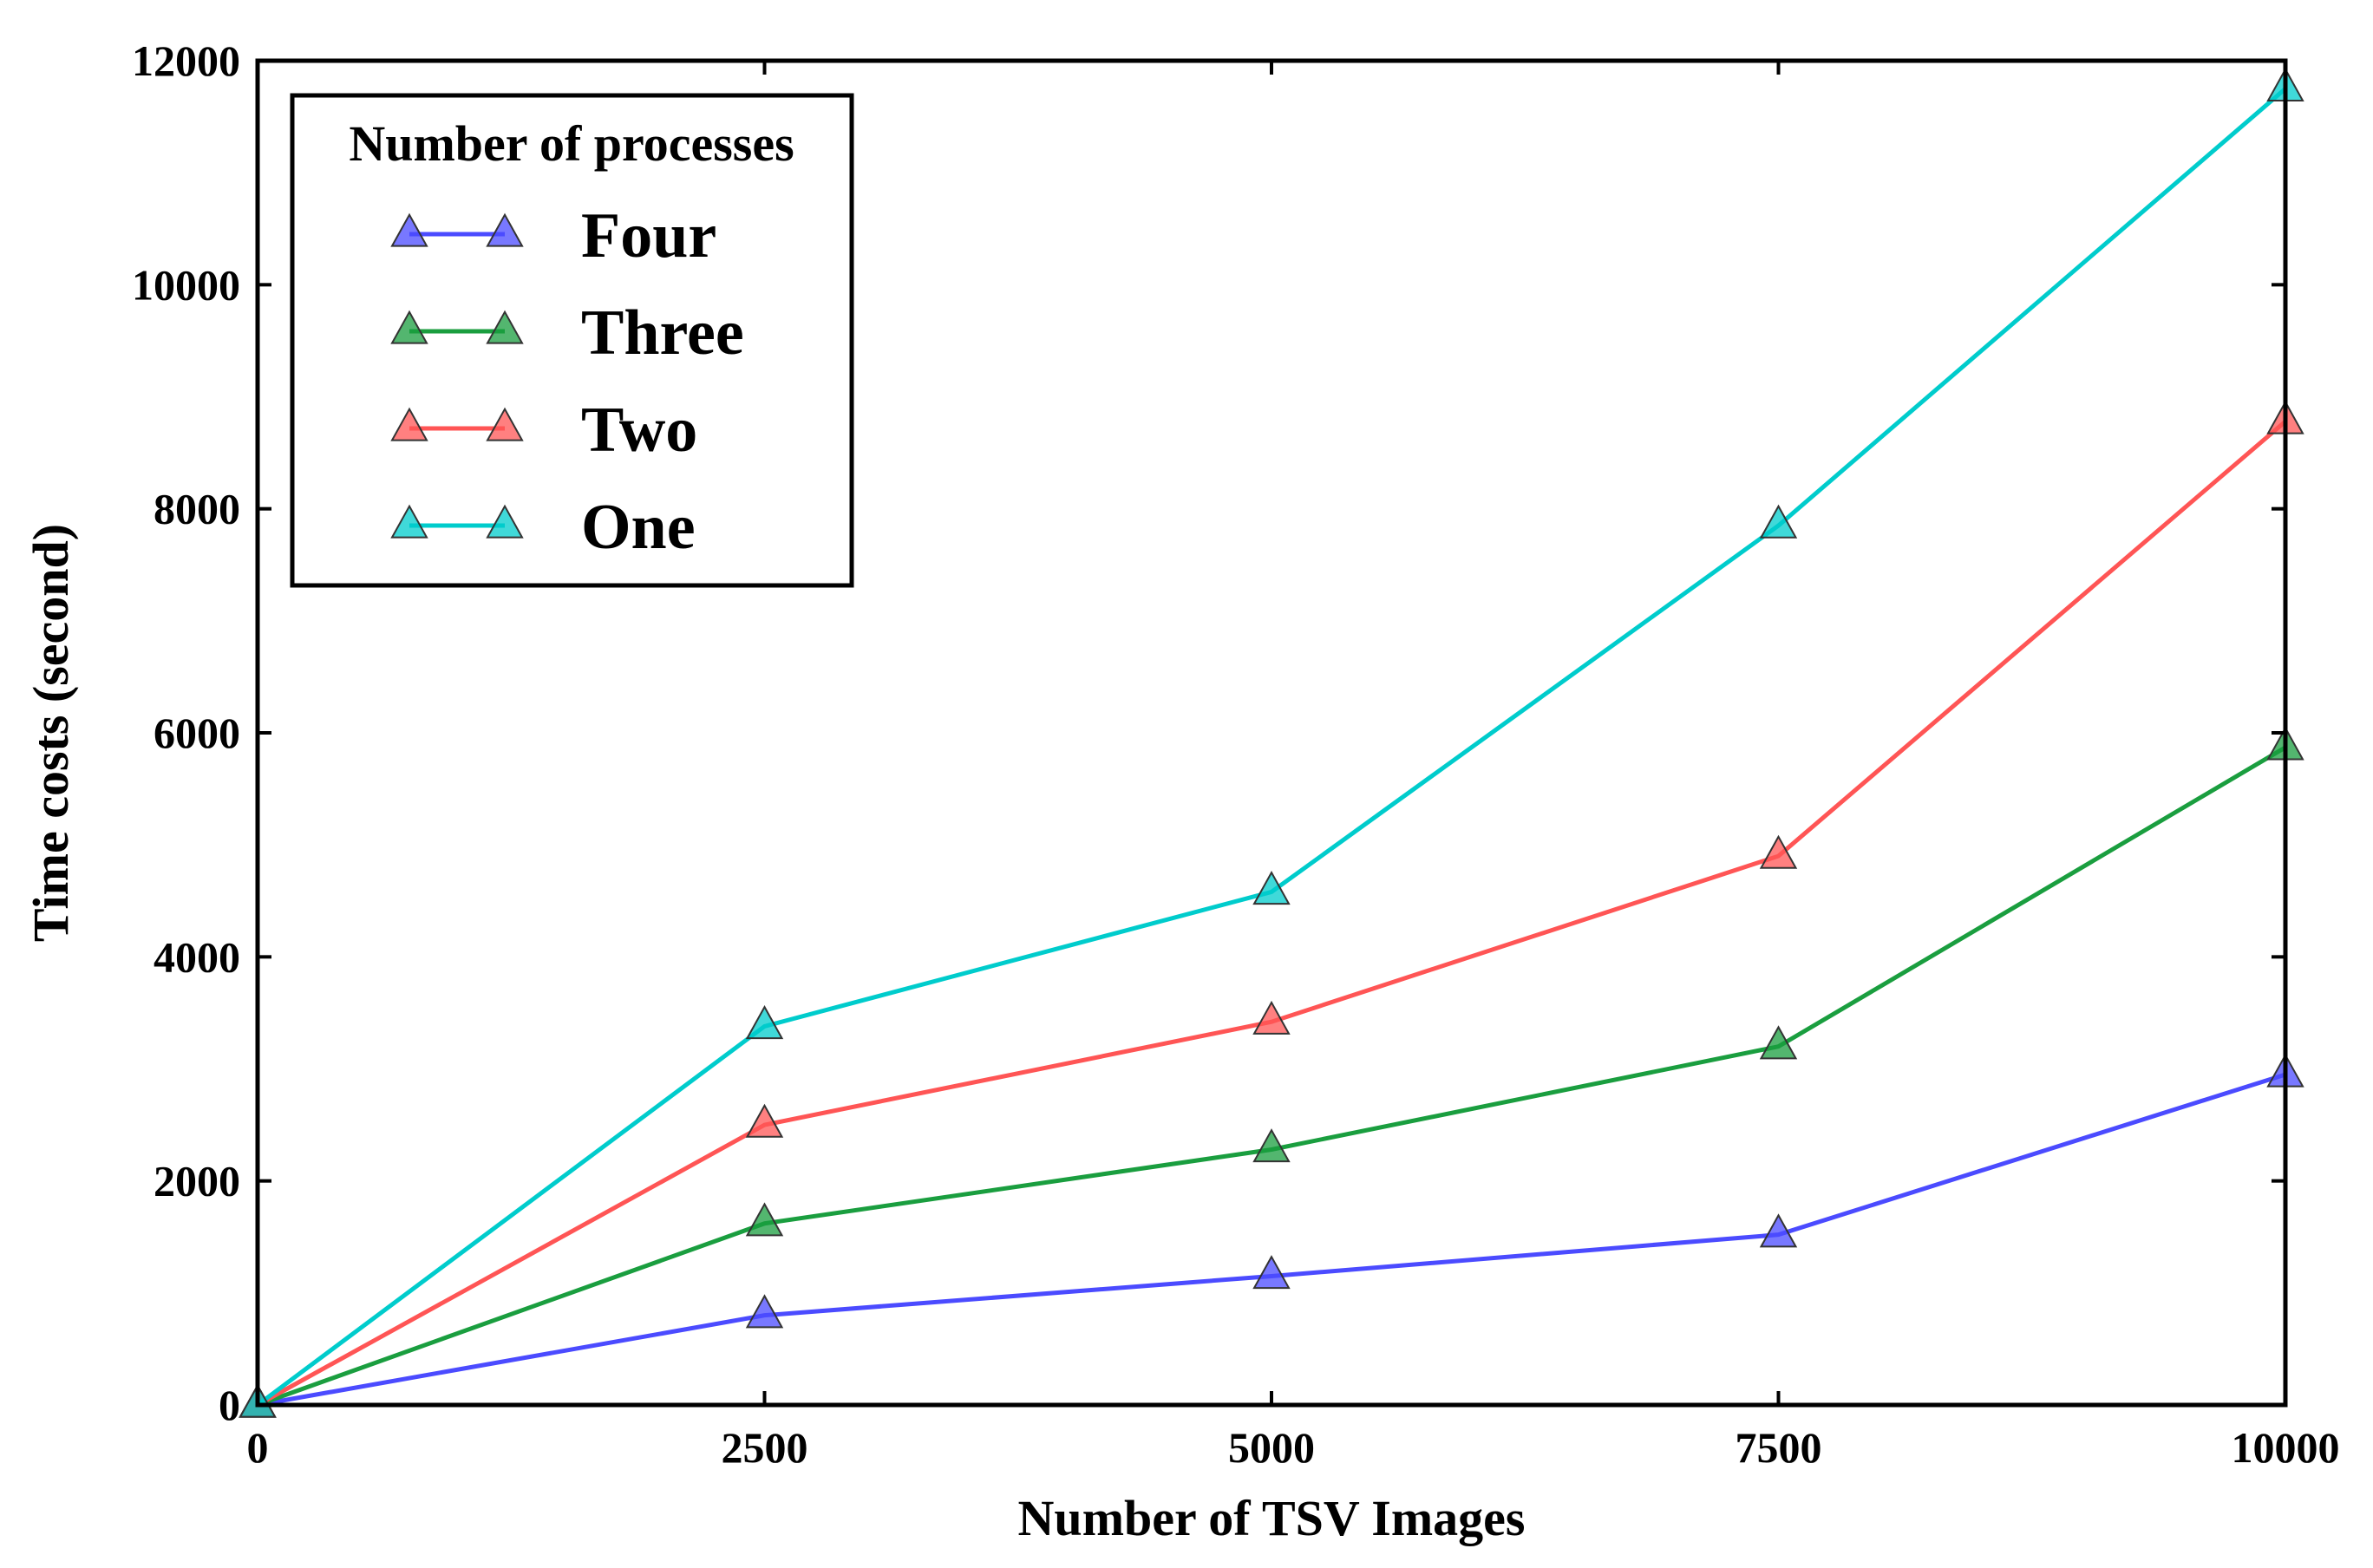  What do you see at coordinates (639, 527) in the screenshot?
I see `legend-label-one: One` at bounding box center [639, 527].